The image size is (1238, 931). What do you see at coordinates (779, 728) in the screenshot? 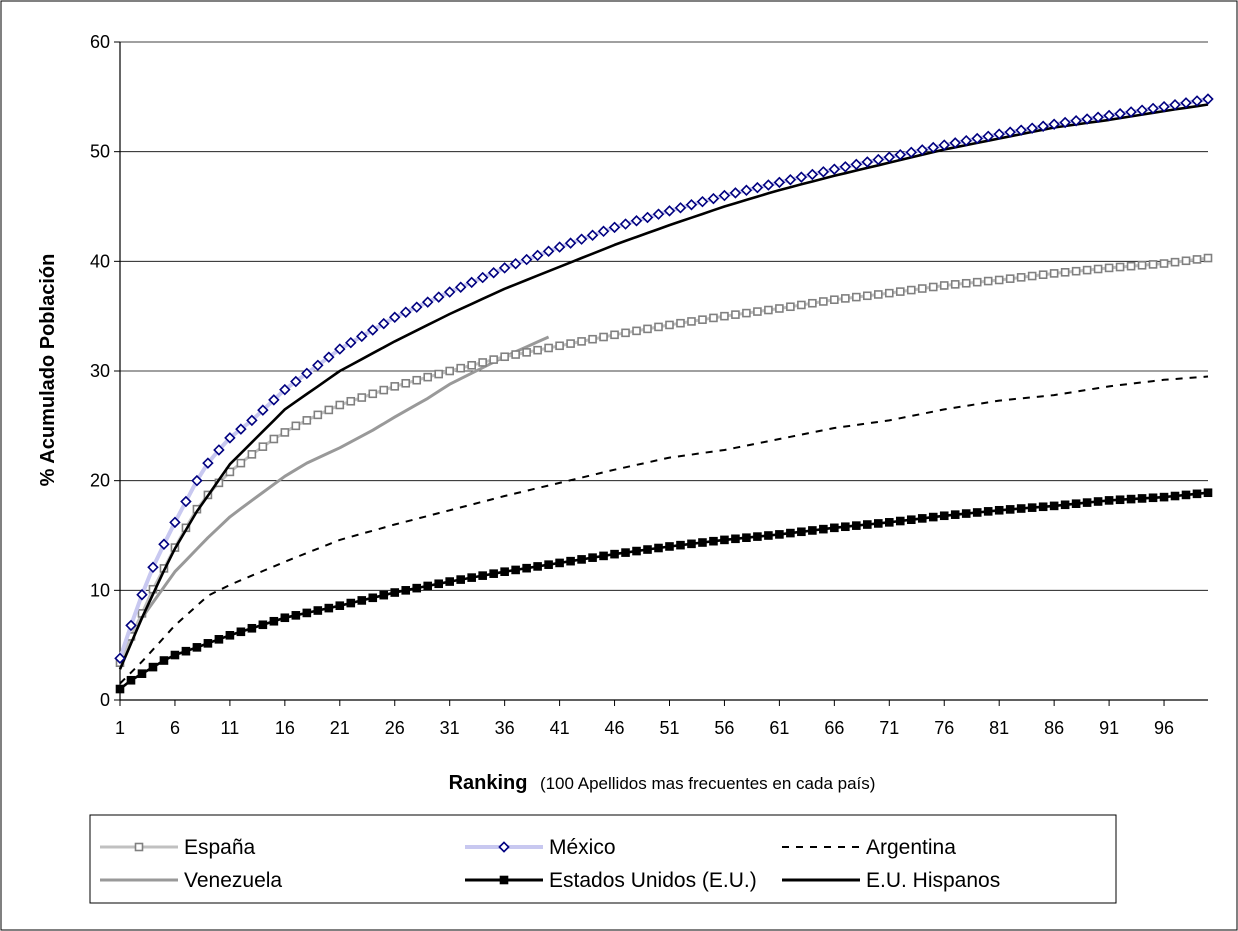
I see `x-tick-label-12: 61` at bounding box center [779, 728].